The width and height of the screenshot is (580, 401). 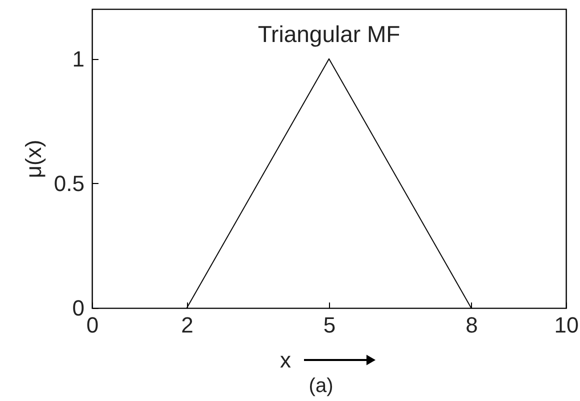 What do you see at coordinates (472, 325) in the screenshot?
I see `x-tick-label: 8` at bounding box center [472, 325].